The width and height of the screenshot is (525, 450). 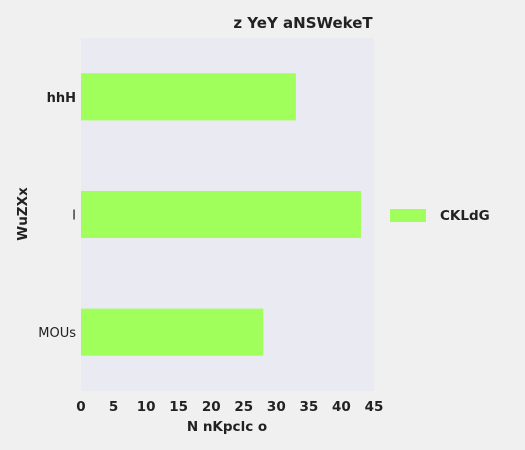 I want to click on legend: CKLdG, so click(x=440, y=216).